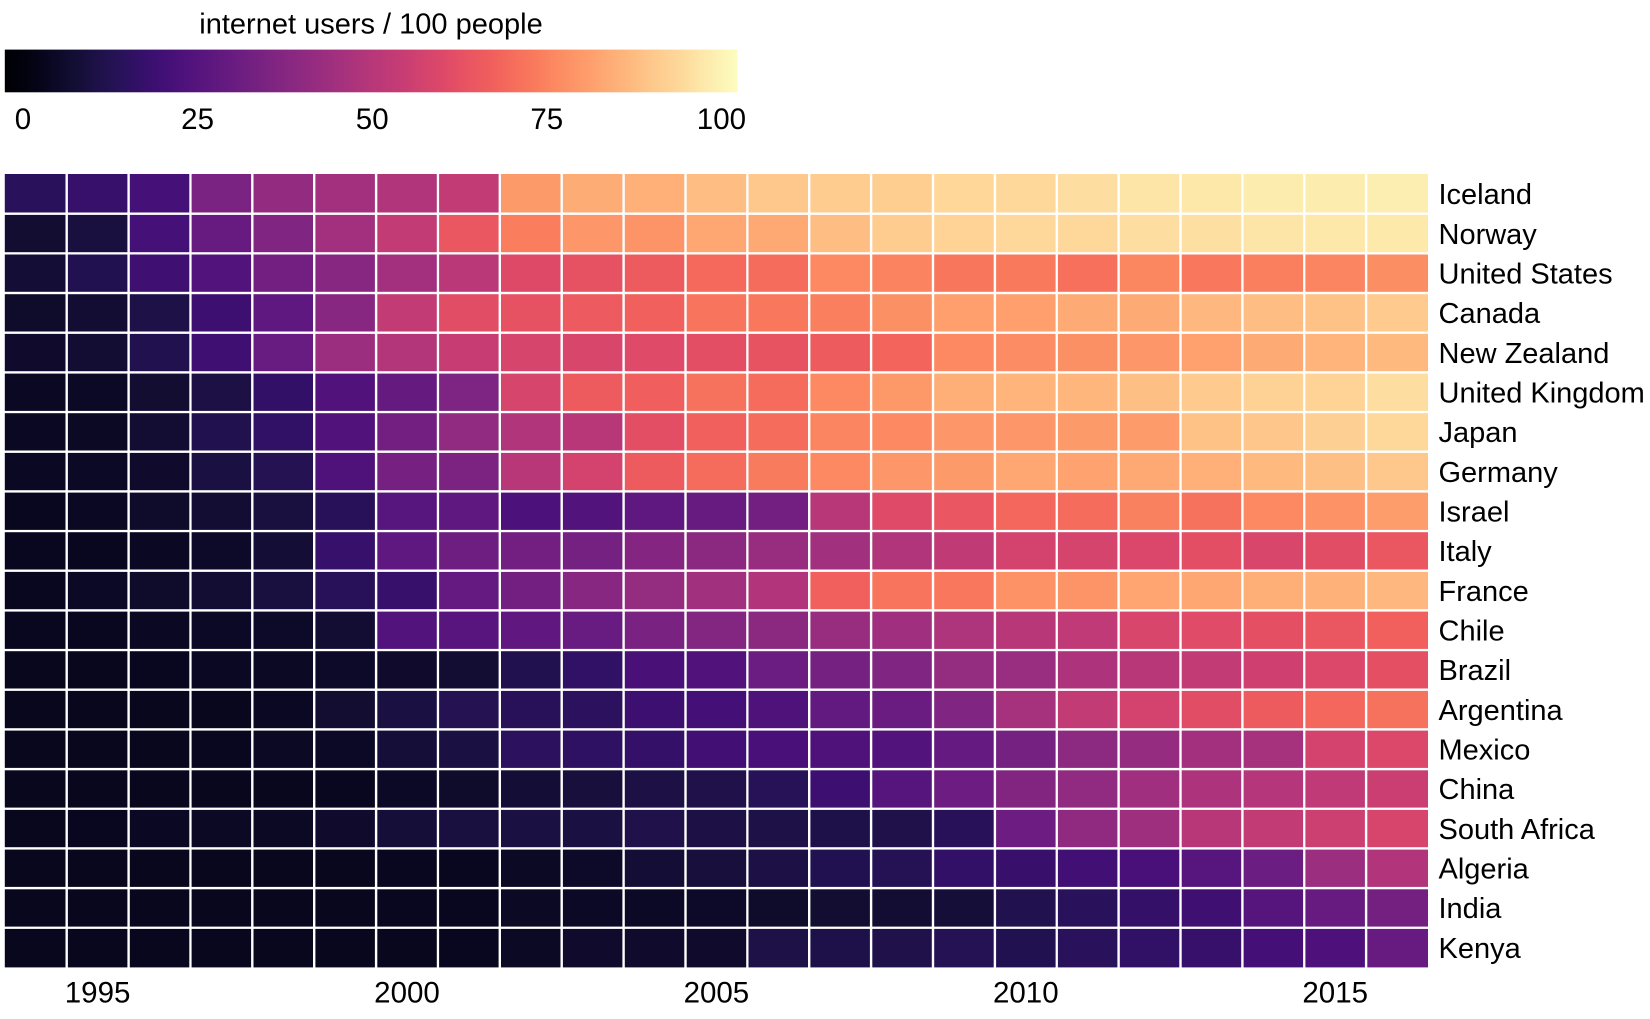 Image resolution: width=1650 pixels, height=1019 pixels. Describe the element at coordinates (1485, 751) in the screenshot. I see `svg-text: Mexico` at that location.